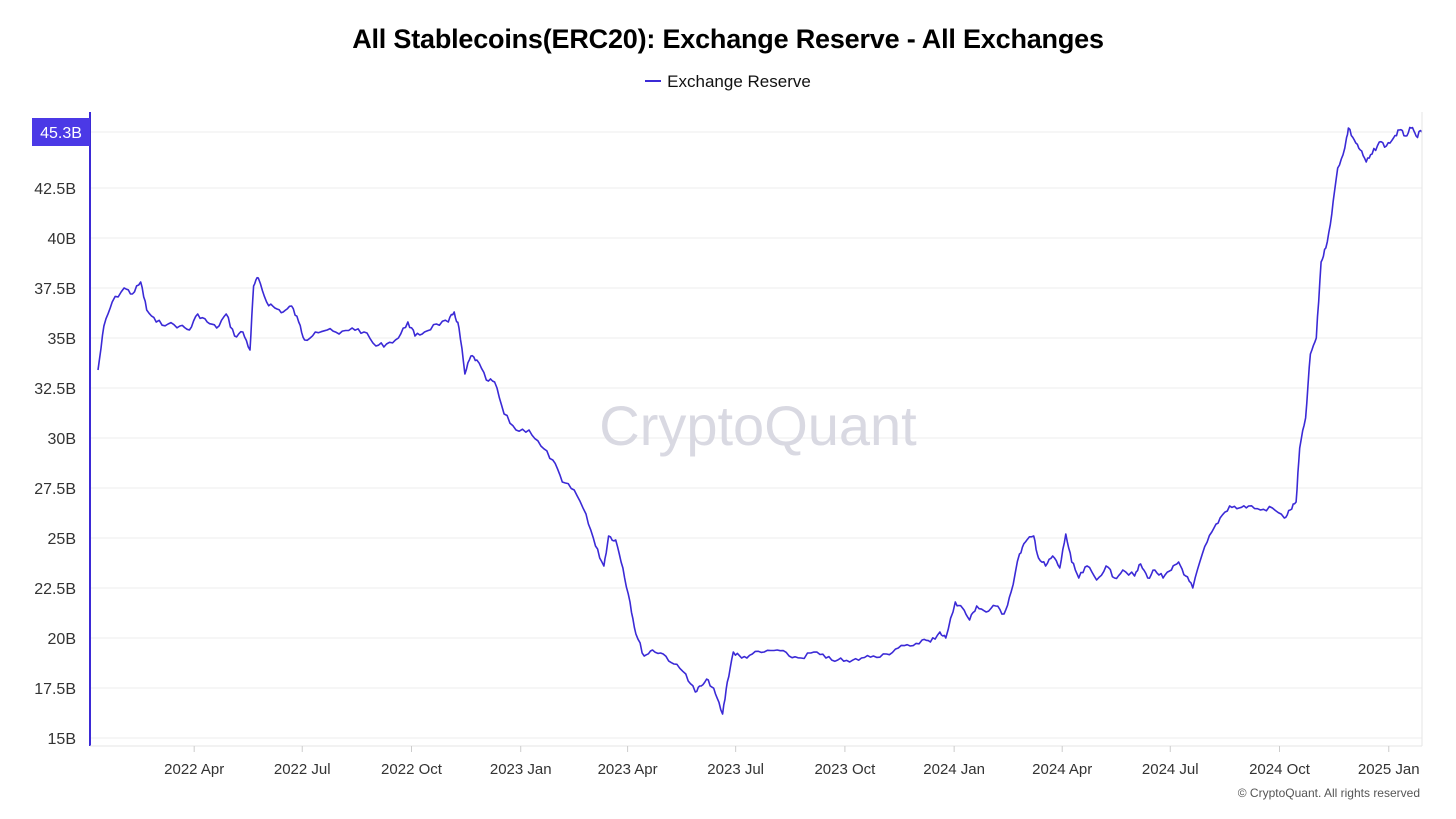  I want to click on x-tick-label: 2025 Jan, so click(1389, 769).